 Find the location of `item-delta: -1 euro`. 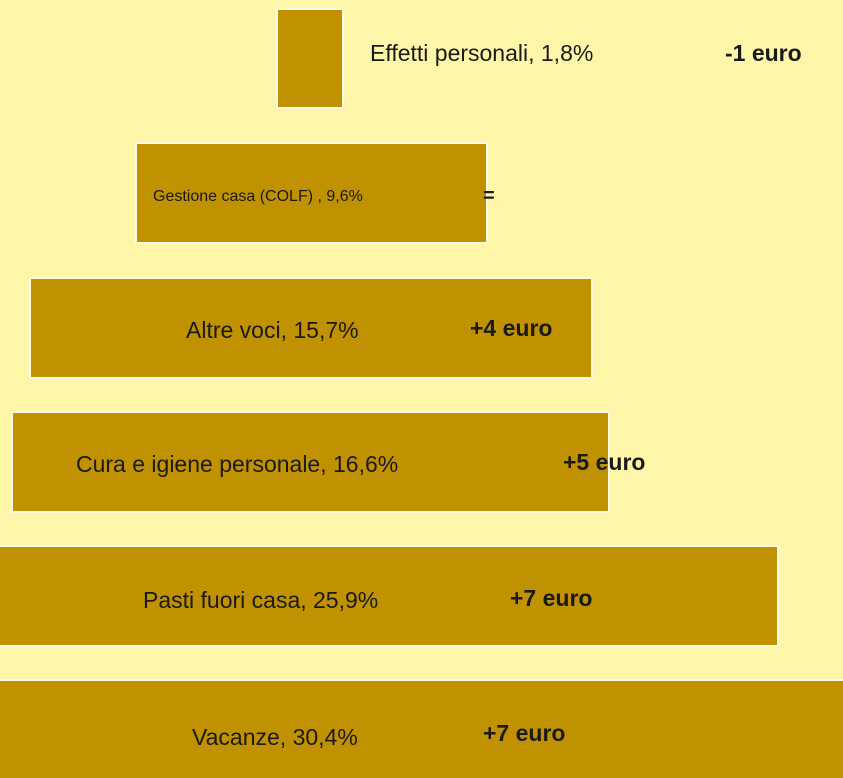

item-delta: -1 euro is located at coordinates (763, 53).